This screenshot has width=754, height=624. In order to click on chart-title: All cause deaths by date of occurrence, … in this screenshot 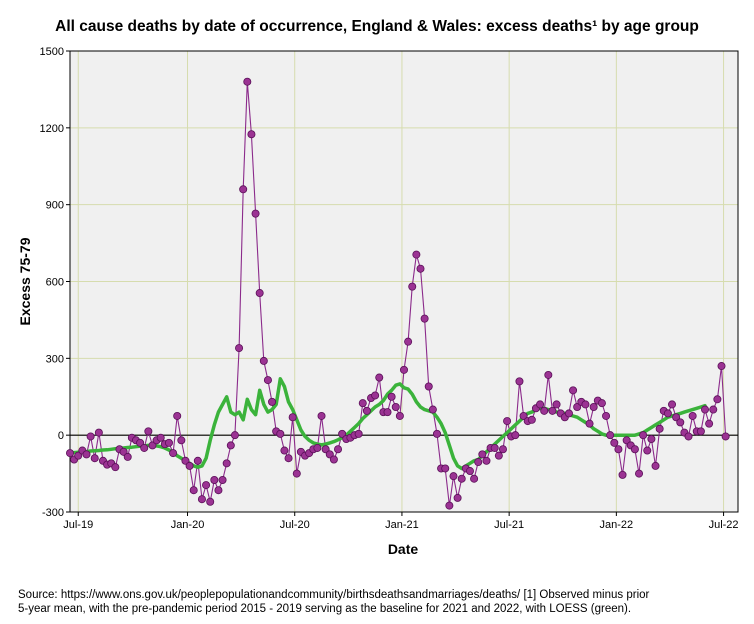, I will do `click(377, 26)`.